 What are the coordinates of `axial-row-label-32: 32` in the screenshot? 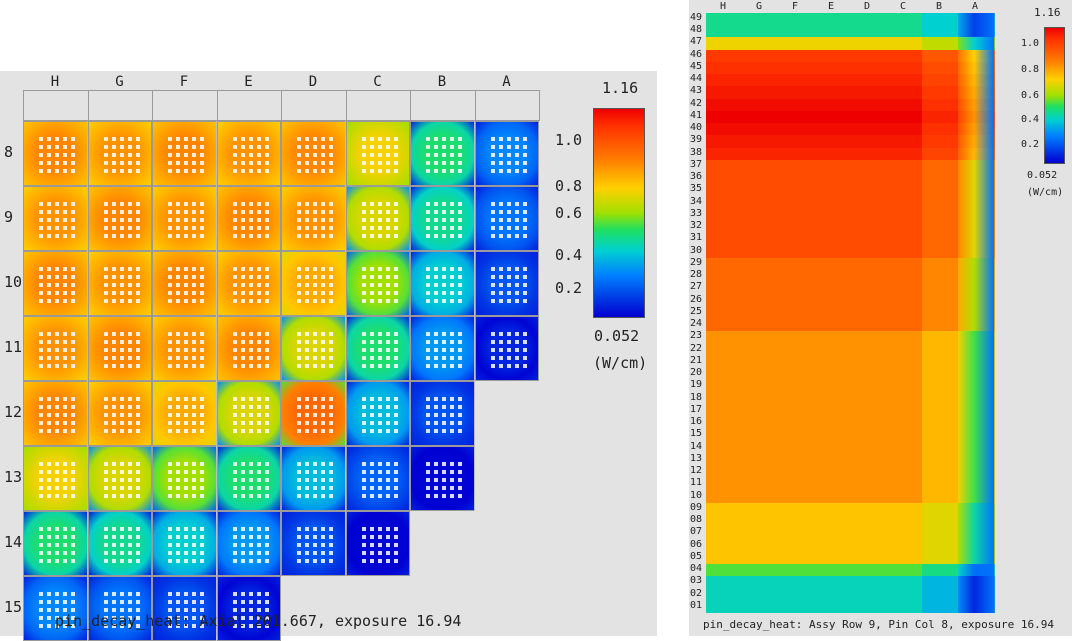 It's located at (696, 226).